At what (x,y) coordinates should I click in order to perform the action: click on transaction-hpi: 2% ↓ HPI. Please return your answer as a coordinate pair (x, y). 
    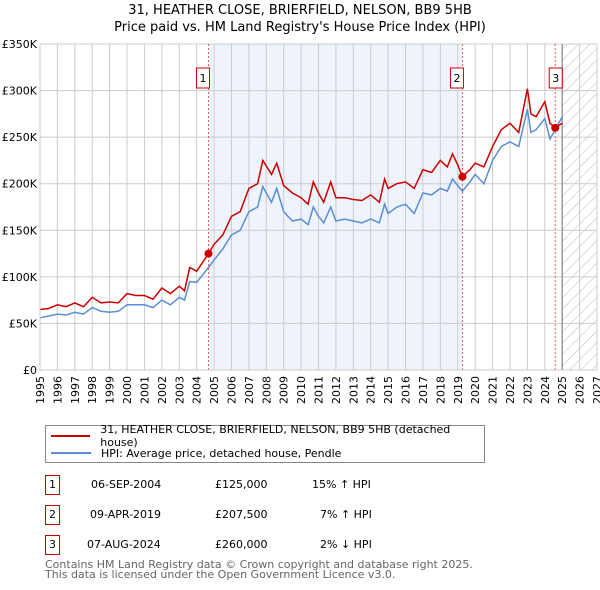
    Looking at the image, I should click on (346, 544).